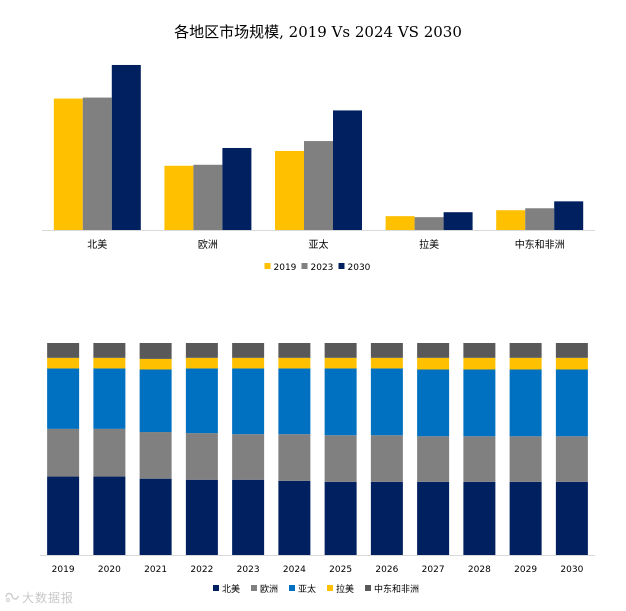 The image size is (626, 611). I want to click on legend-label: 亚太, so click(307, 589).